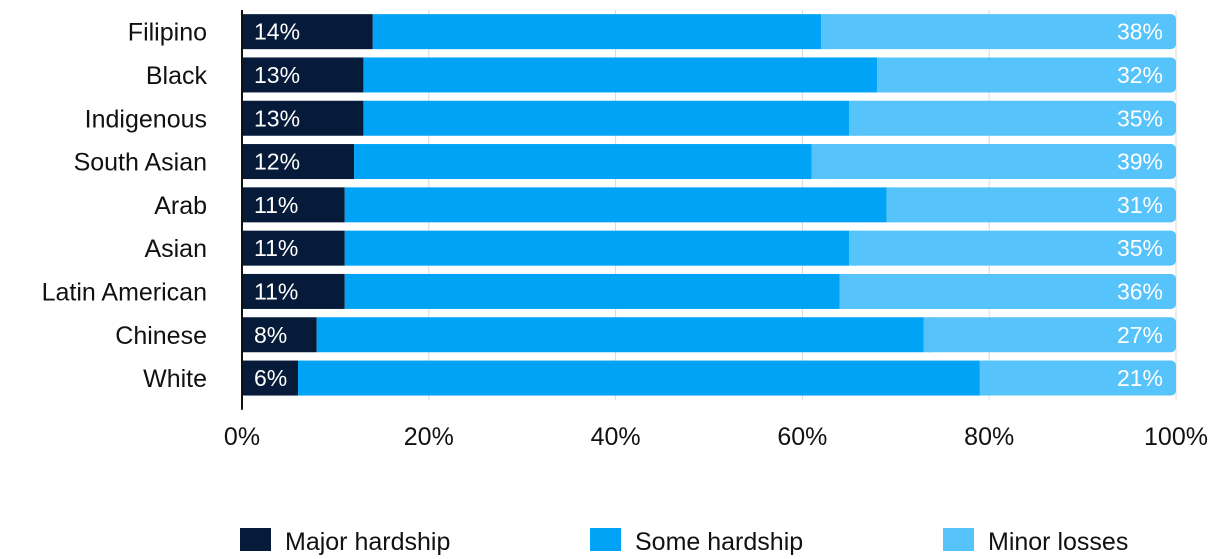 This screenshot has height=559, width=1214. I want to click on data-label: 39%, so click(1140, 162).